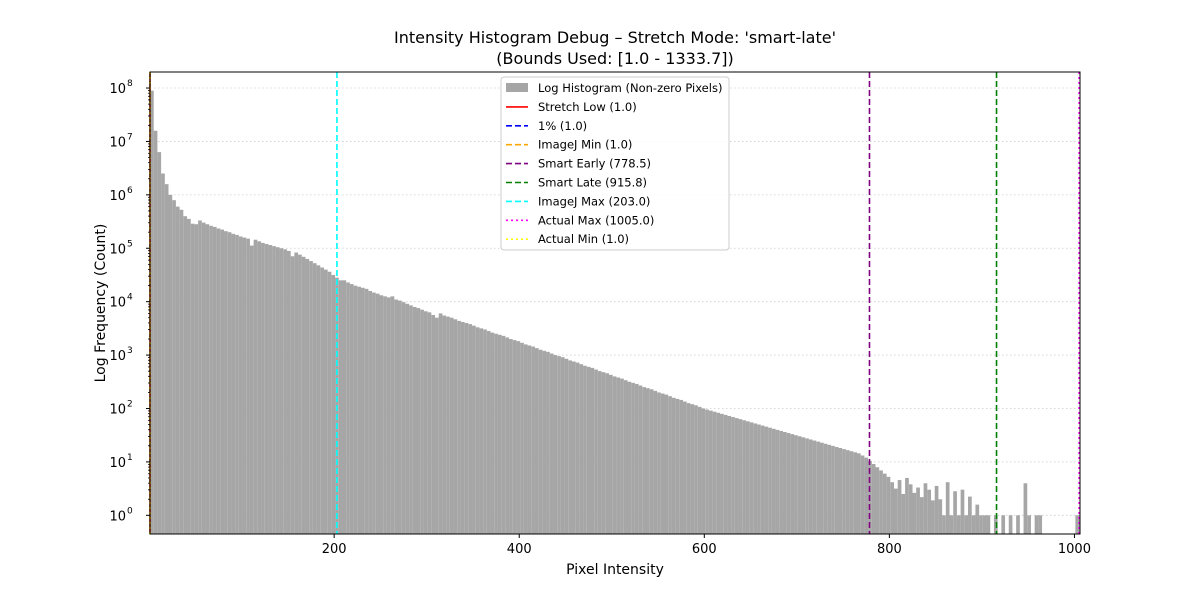 This screenshot has height=604, width=1200. I want to click on x-axis-ticks: 200 400 600 800 1000, so click(706, 545).